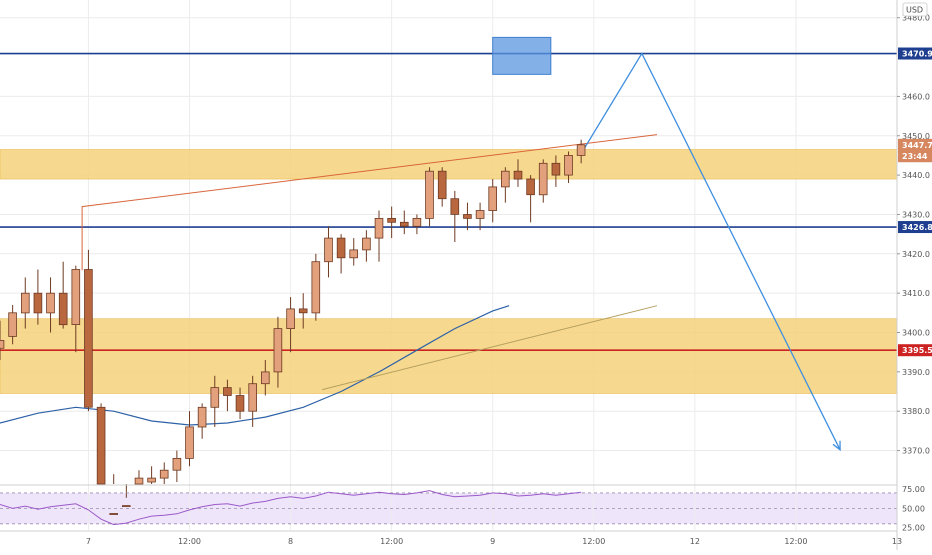  Describe the element at coordinates (916, 372) in the screenshot. I see `price-tick-label: 3390.0` at that location.